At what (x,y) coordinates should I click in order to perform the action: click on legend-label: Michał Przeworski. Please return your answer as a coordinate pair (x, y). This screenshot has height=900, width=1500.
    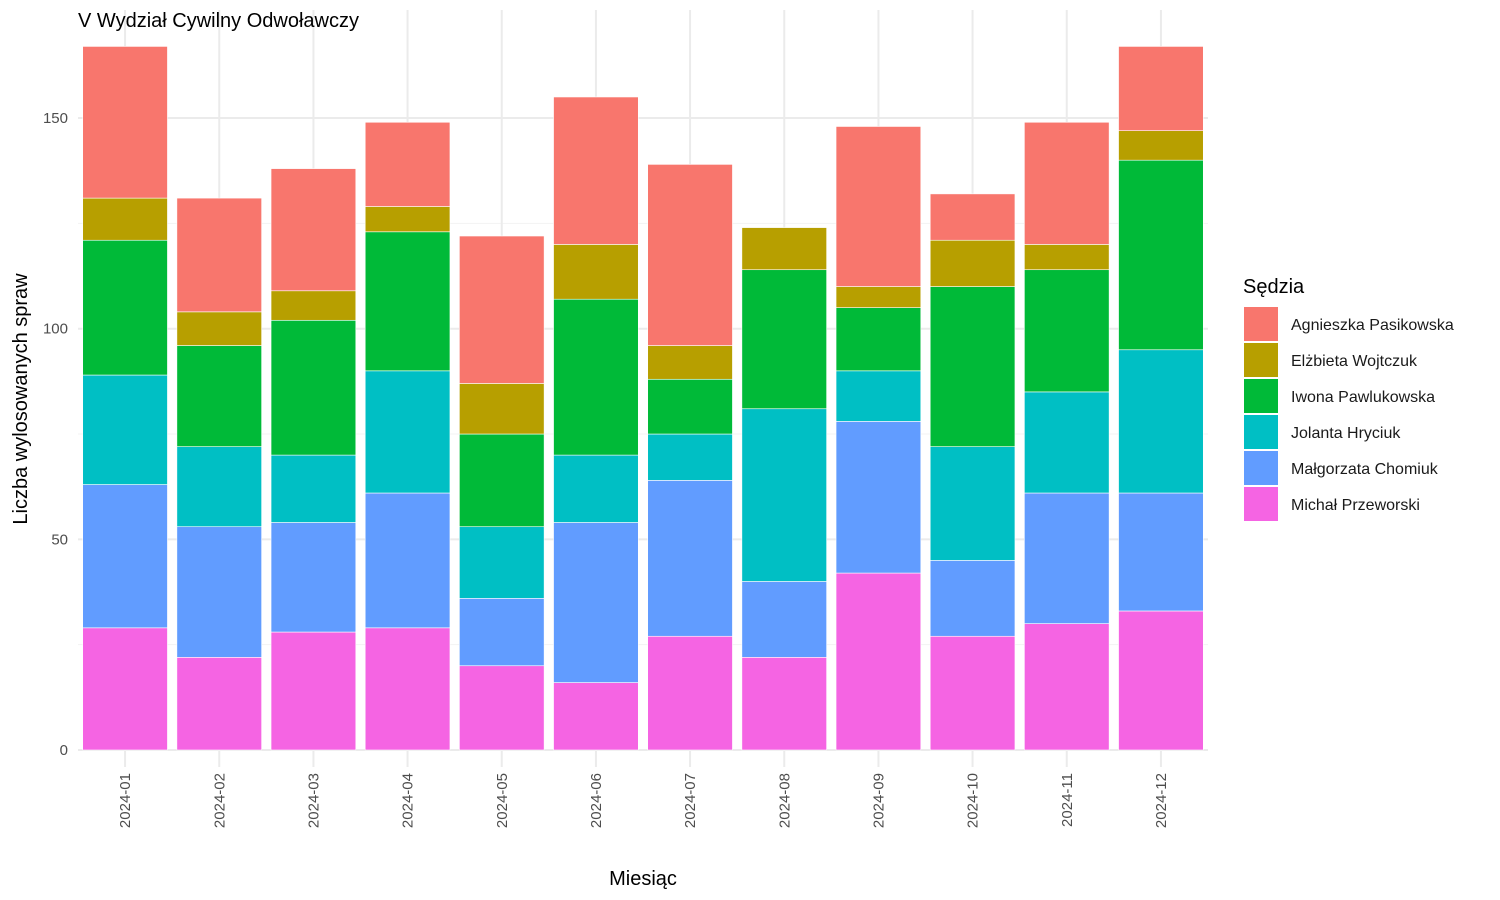
    Looking at the image, I should click on (1355, 505).